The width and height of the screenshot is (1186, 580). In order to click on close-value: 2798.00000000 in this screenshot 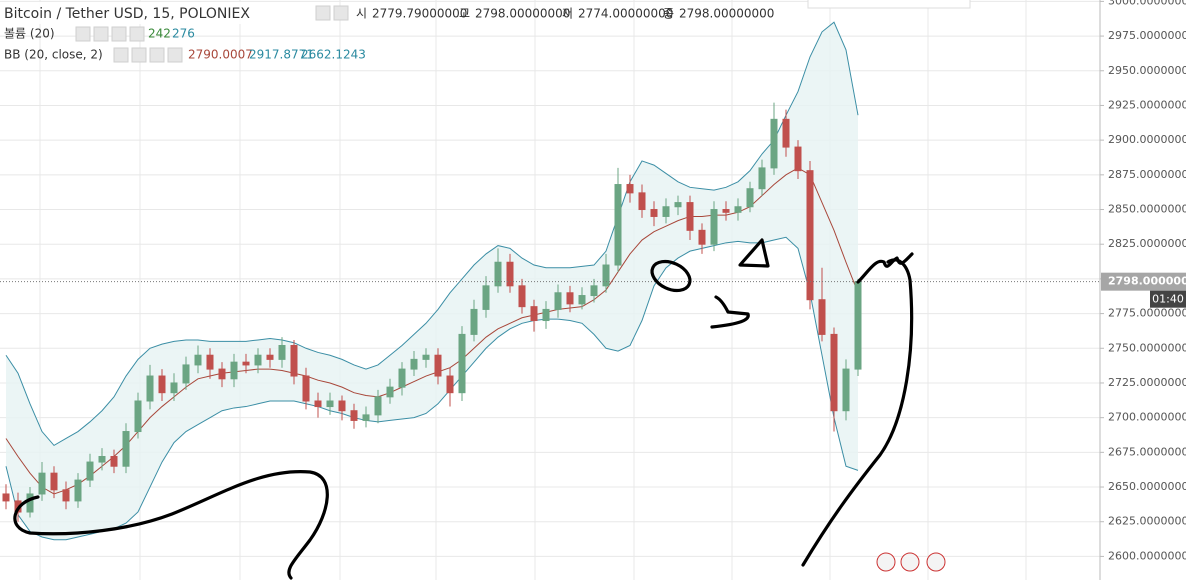, I will do `click(726, 14)`.